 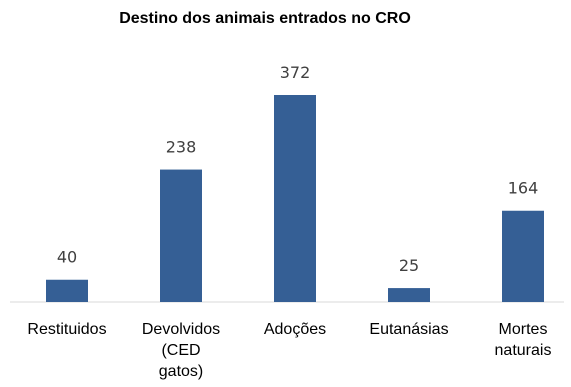 I want to click on value-label-0: 40, so click(x=67, y=257).